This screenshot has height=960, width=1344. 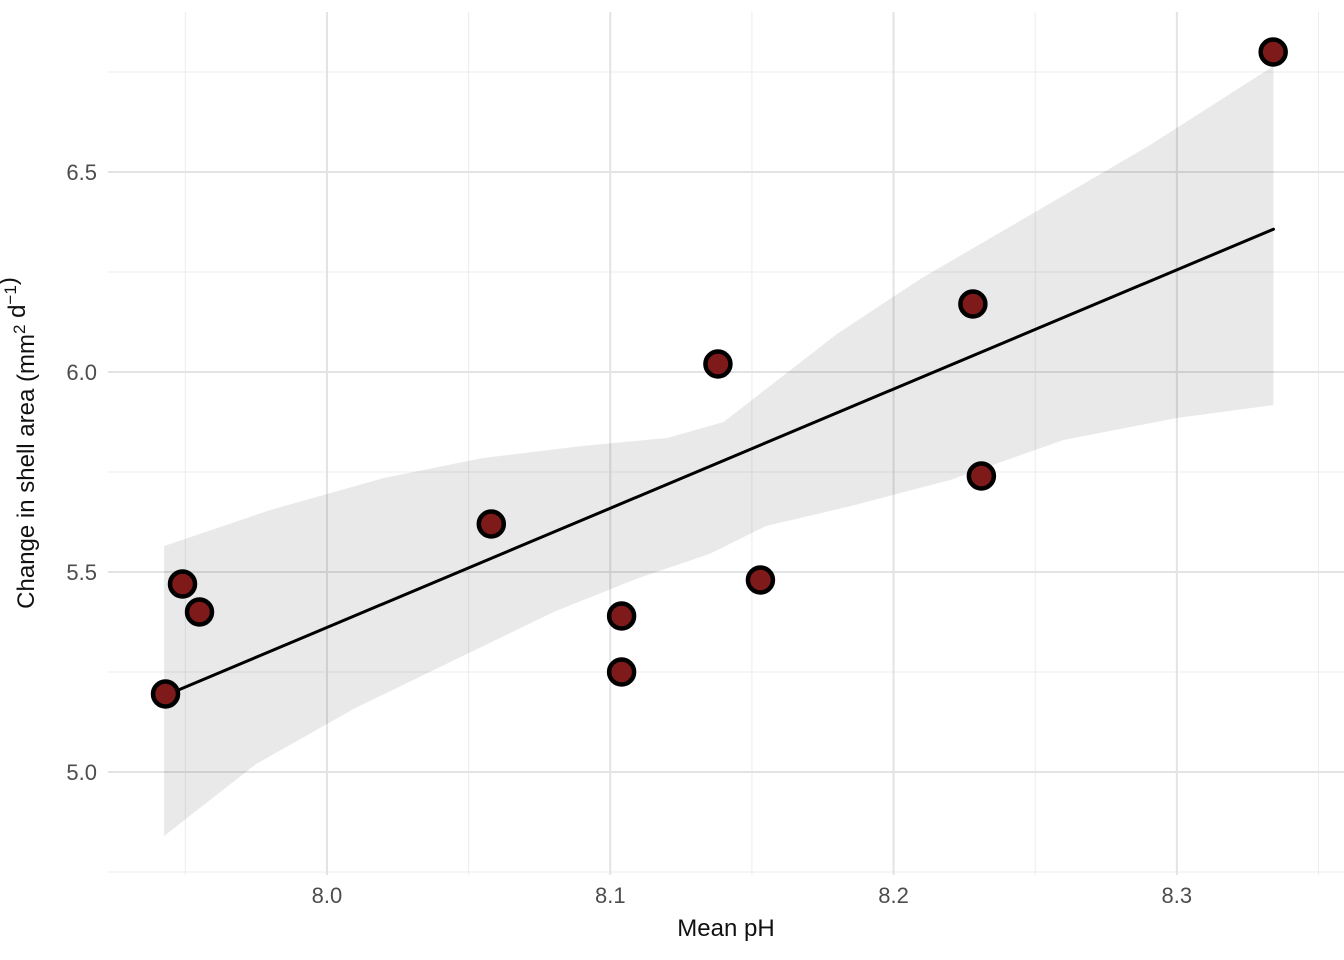 What do you see at coordinates (81, 372) in the screenshot?
I see `y-tick-label: 6.0` at bounding box center [81, 372].